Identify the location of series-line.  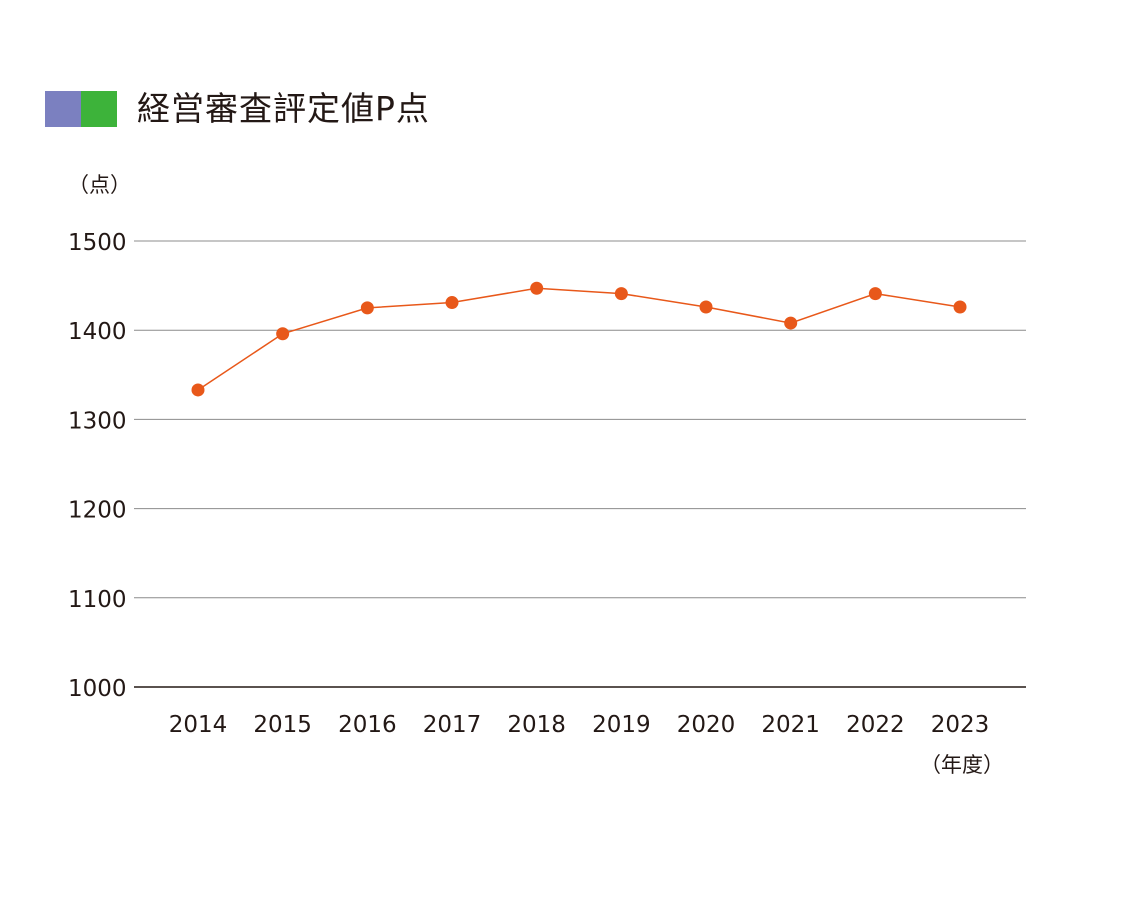
(579, 339).